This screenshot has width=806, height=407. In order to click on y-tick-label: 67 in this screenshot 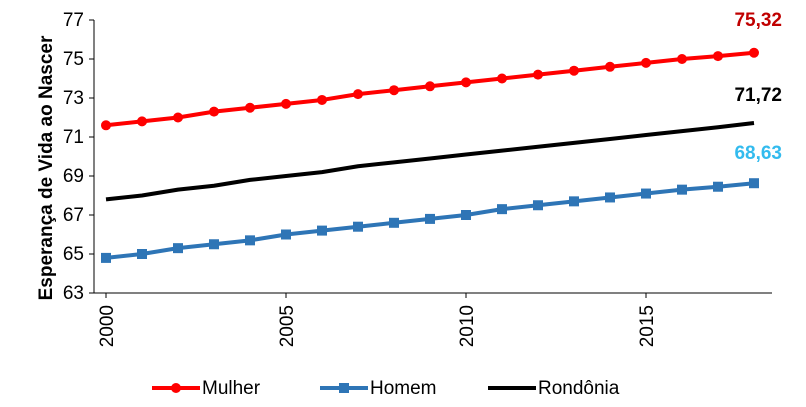, I will do `click(73, 215)`.